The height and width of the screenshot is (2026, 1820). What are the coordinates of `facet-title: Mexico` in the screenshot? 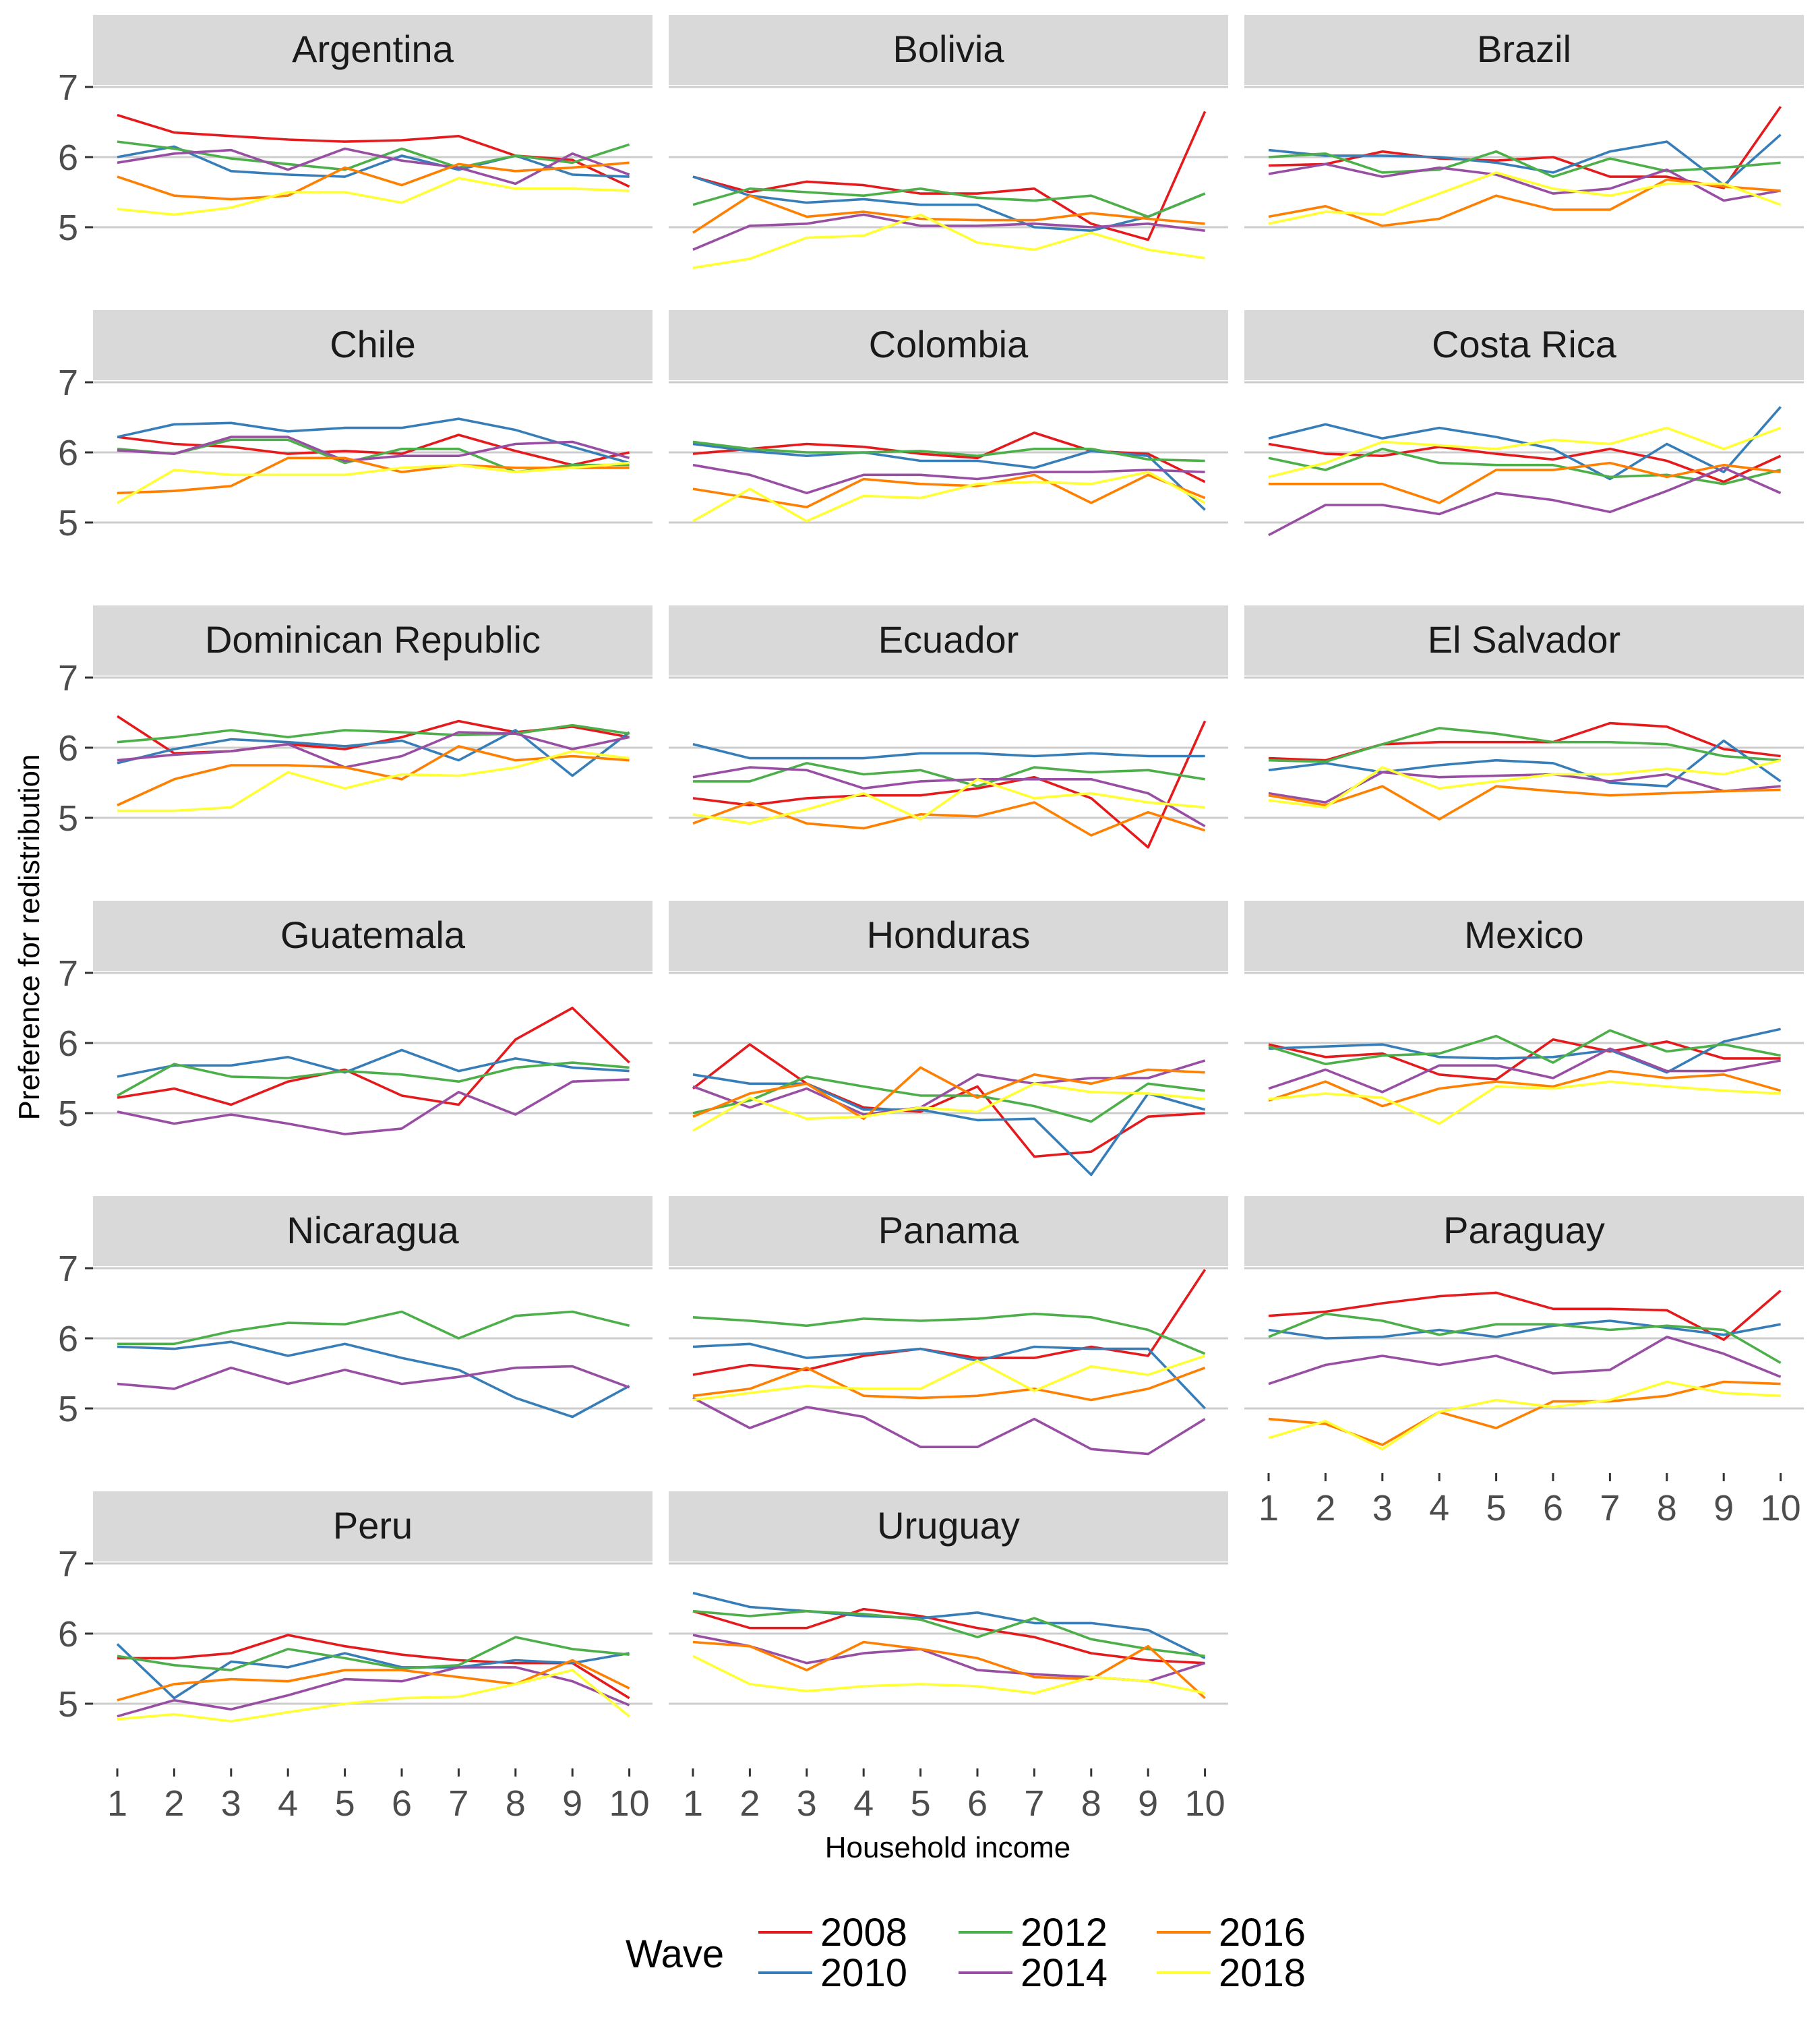 It's located at (1524, 935).